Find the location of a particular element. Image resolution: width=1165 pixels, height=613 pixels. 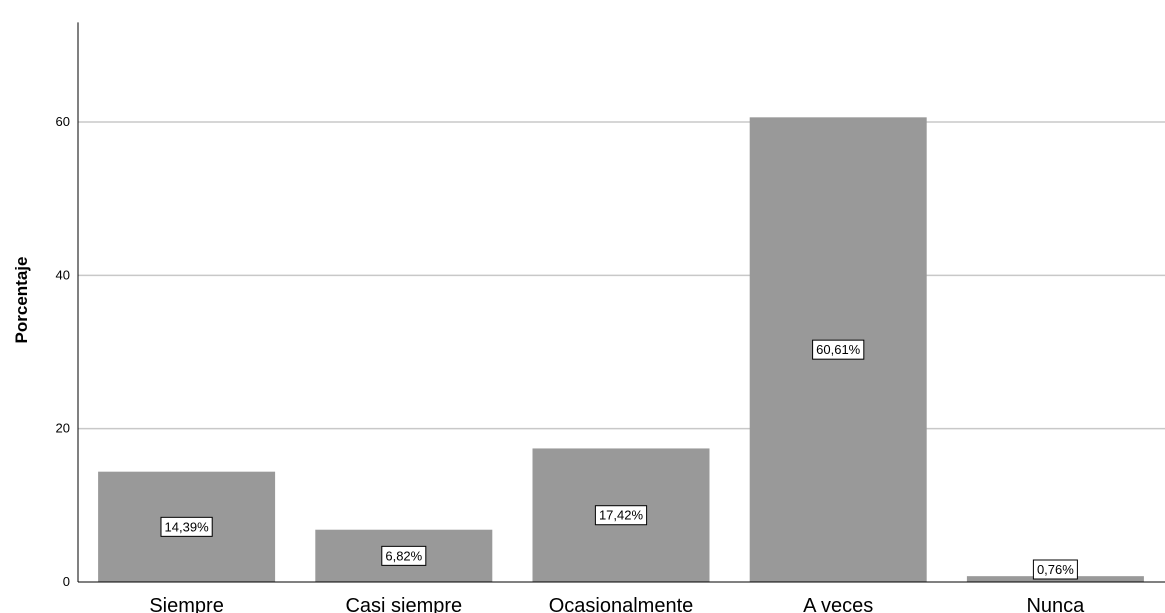

x-category-label: Siempre is located at coordinates (186, 604).